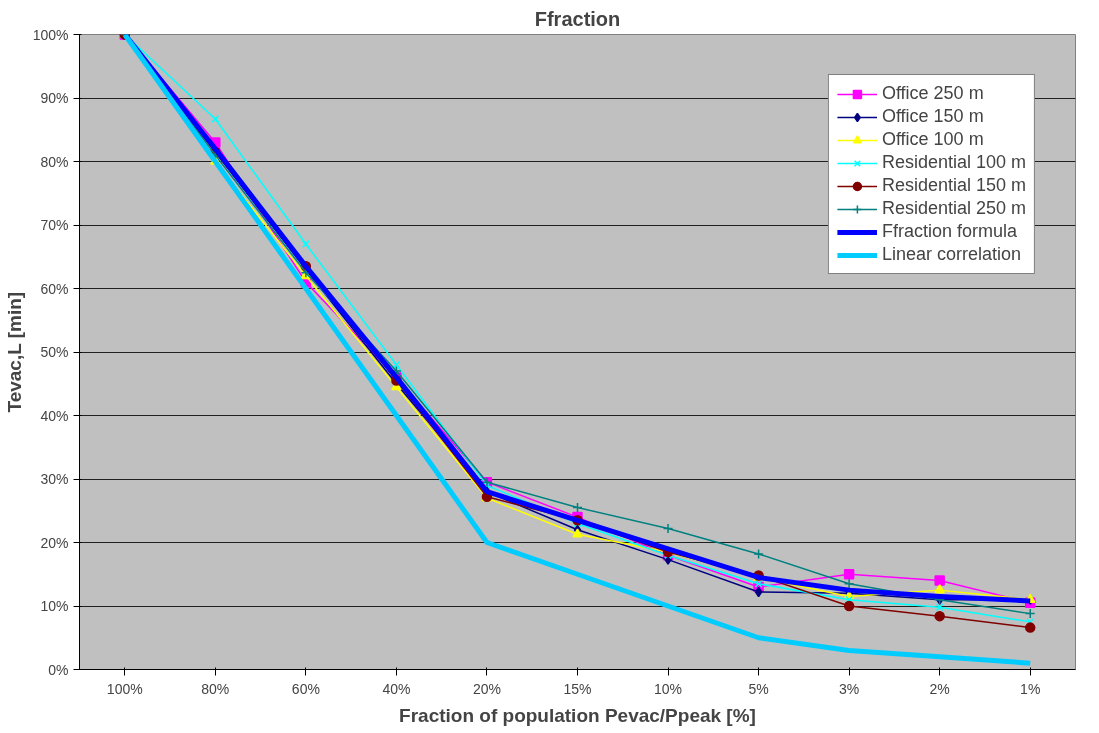 This screenshot has width=1099, height=733. I want to click on x-tick-label: 10%, so click(668, 688).